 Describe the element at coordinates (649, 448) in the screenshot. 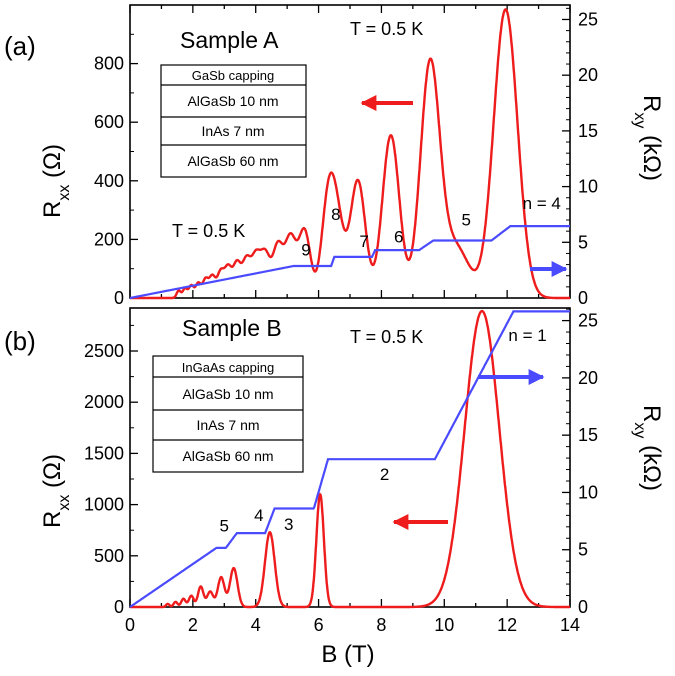

I see `panel-b-right-axis-label: Rxy (kΩ)` at that location.